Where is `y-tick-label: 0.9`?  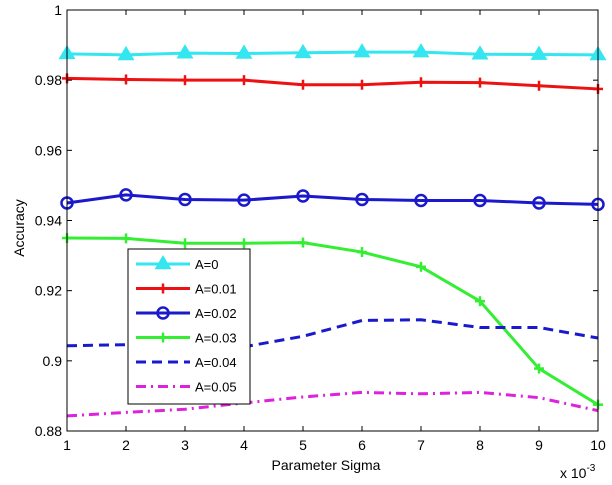 y-tick-label: 0.9 is located at coordinates (53, 361).